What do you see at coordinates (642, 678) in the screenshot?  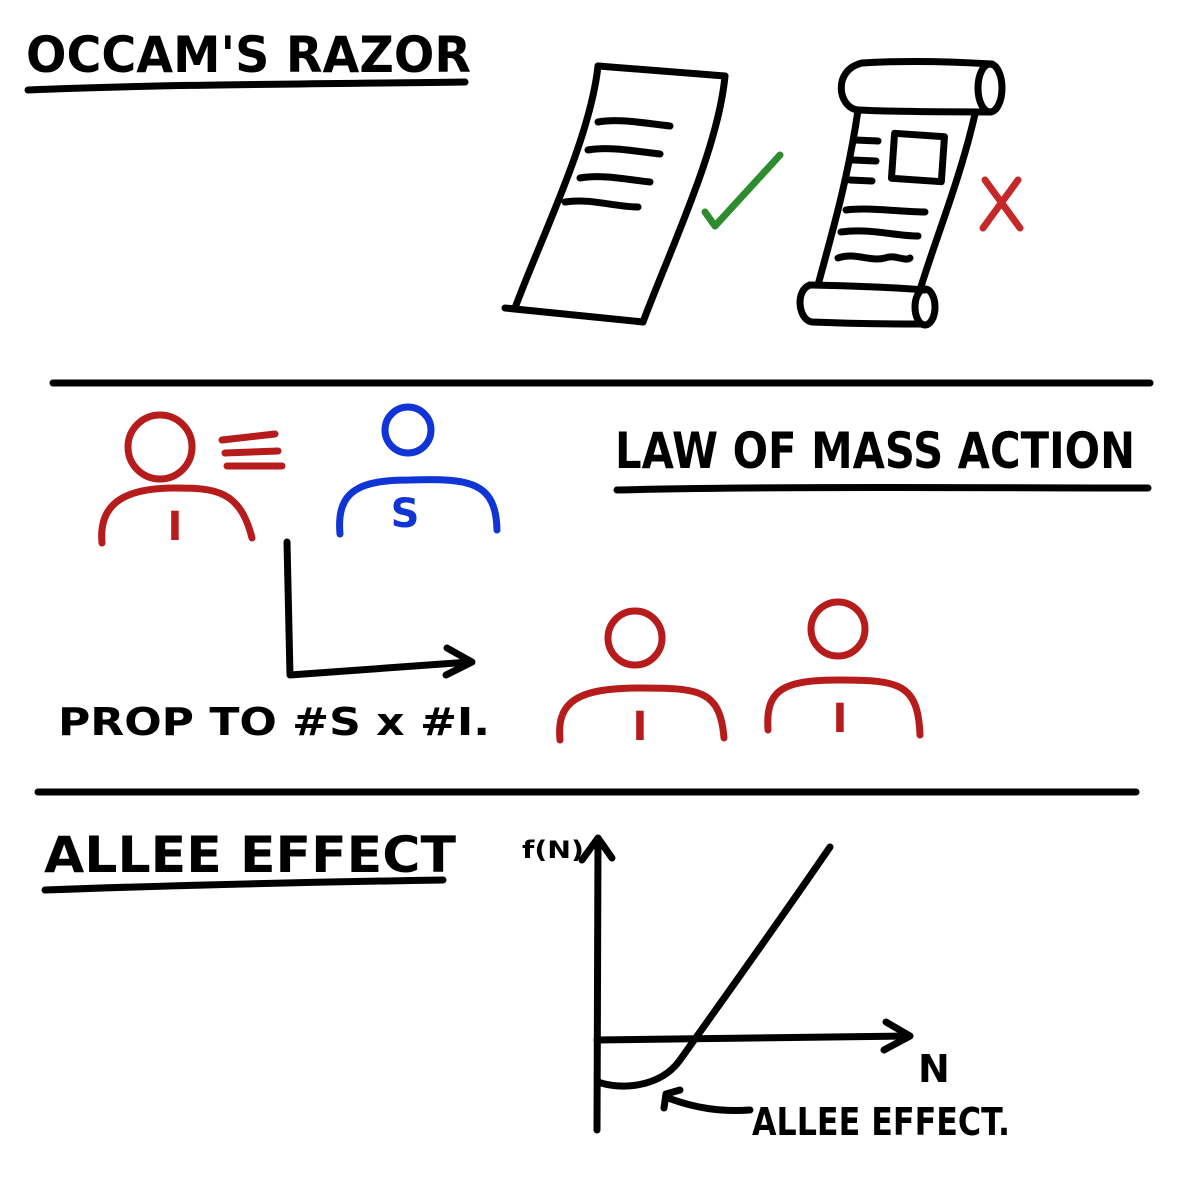 I see `infected-person-figure-result-1: I` at bounding box center [642, 678].